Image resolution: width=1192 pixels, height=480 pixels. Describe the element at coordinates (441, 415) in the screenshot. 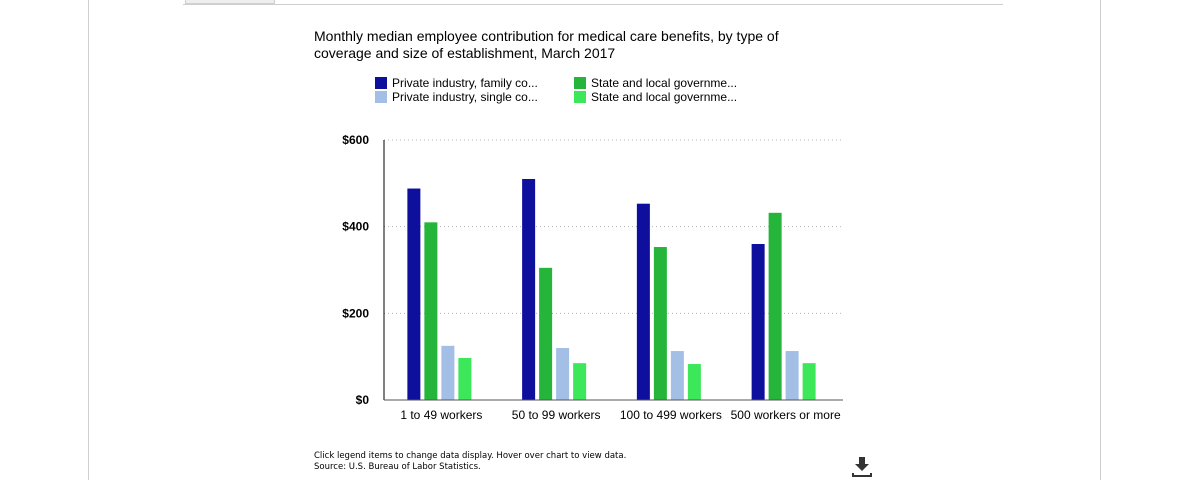

I see `x-tick-label: 1 to 49 workers` at that location.